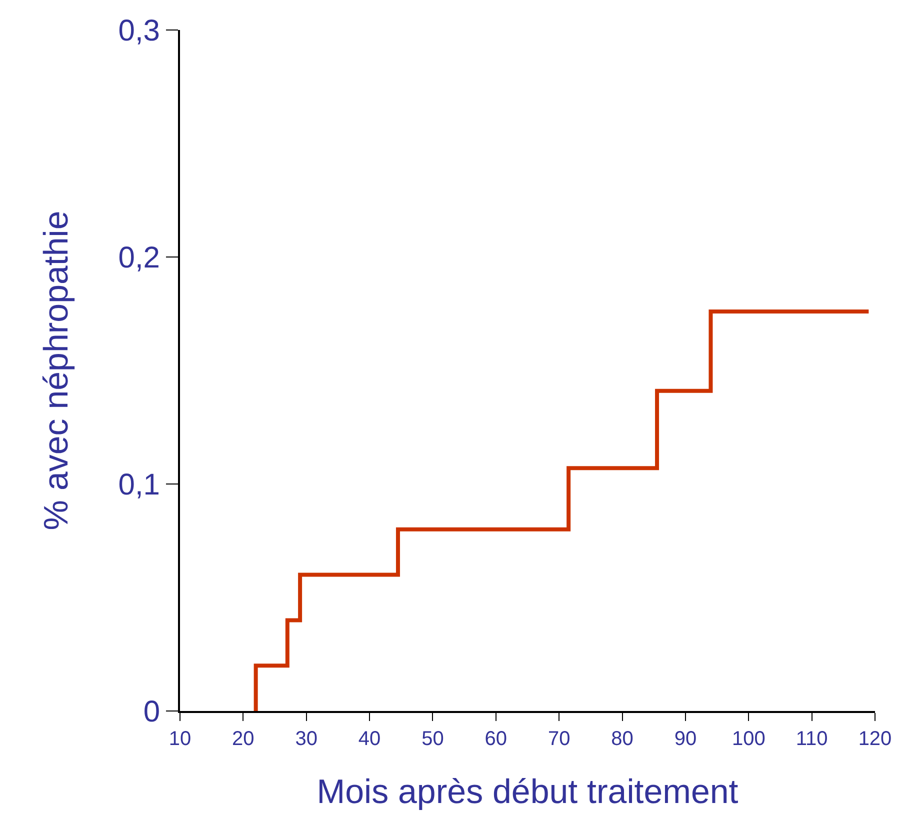 This screenshot has width=904, height=829. What do you see at coordinates (369, 739) in the screenshot?
I see `x-tick-label: 40` at bounding box center [369, 739].